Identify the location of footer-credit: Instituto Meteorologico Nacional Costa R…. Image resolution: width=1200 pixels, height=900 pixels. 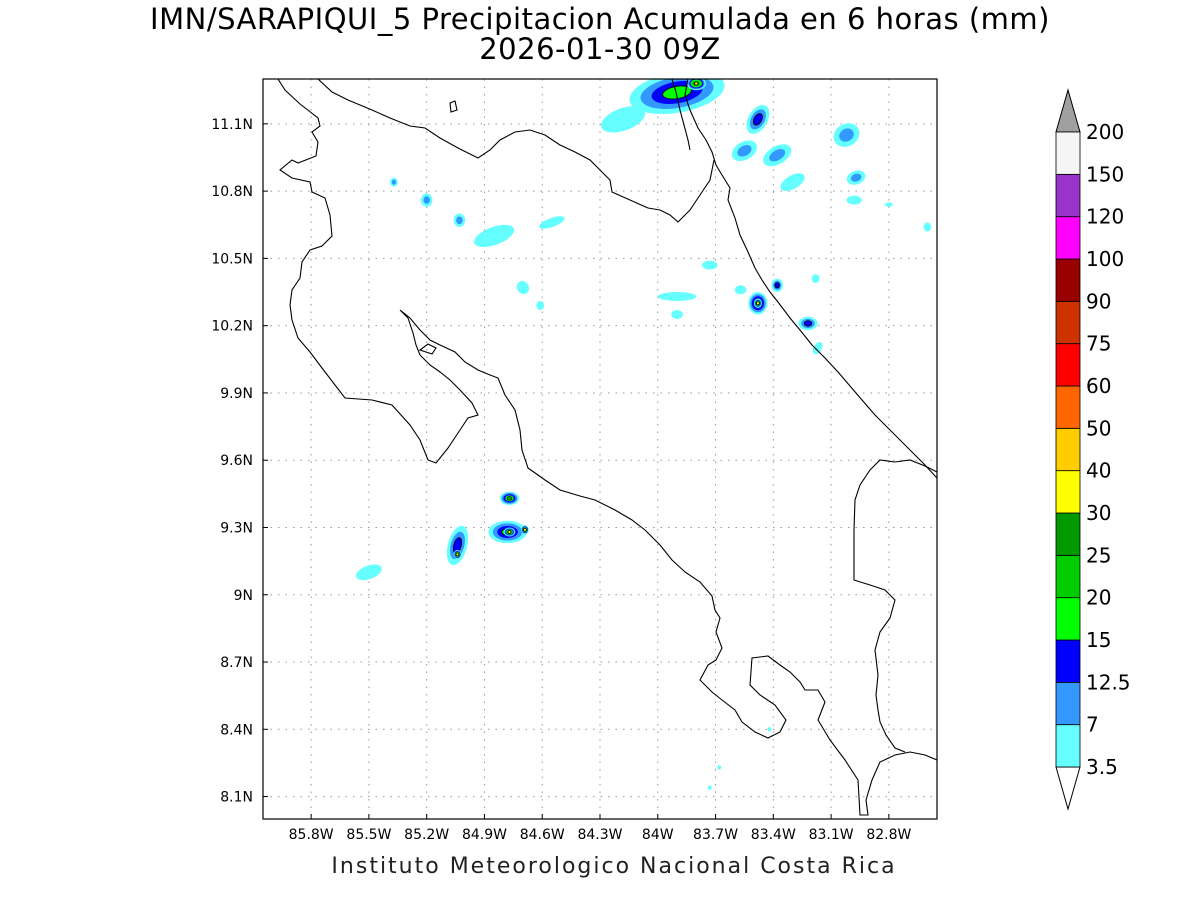
(614, 866).